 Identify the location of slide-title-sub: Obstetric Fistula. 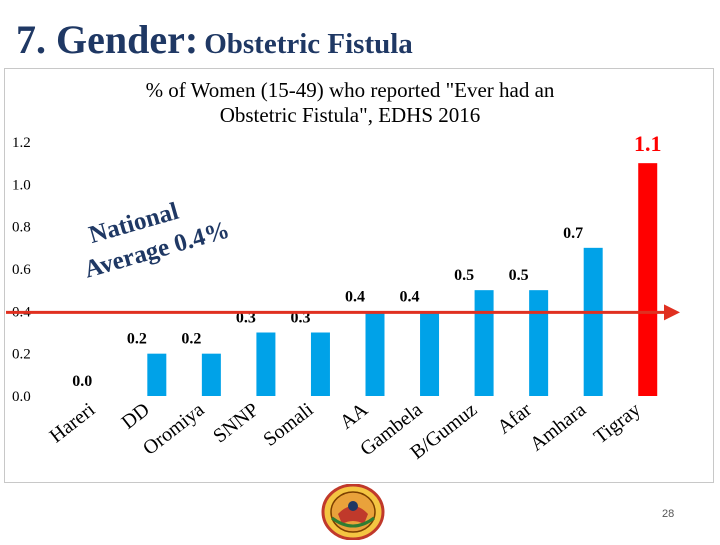
(308, 44).